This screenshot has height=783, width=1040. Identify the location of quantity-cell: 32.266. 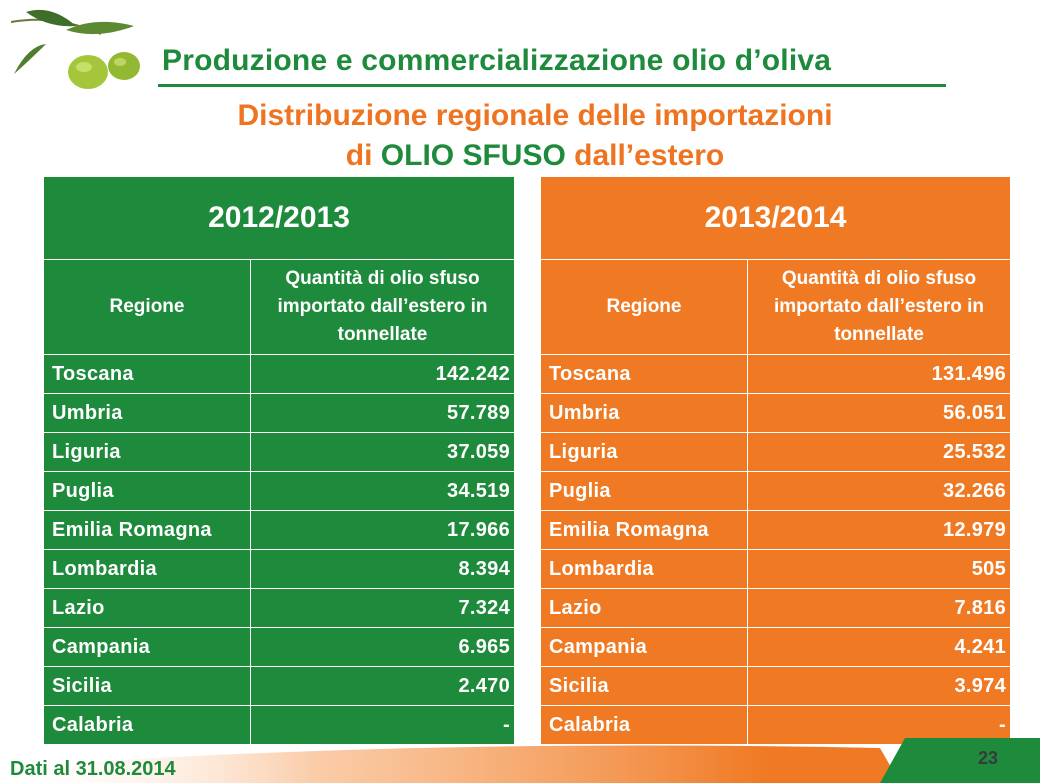
(879, 491).